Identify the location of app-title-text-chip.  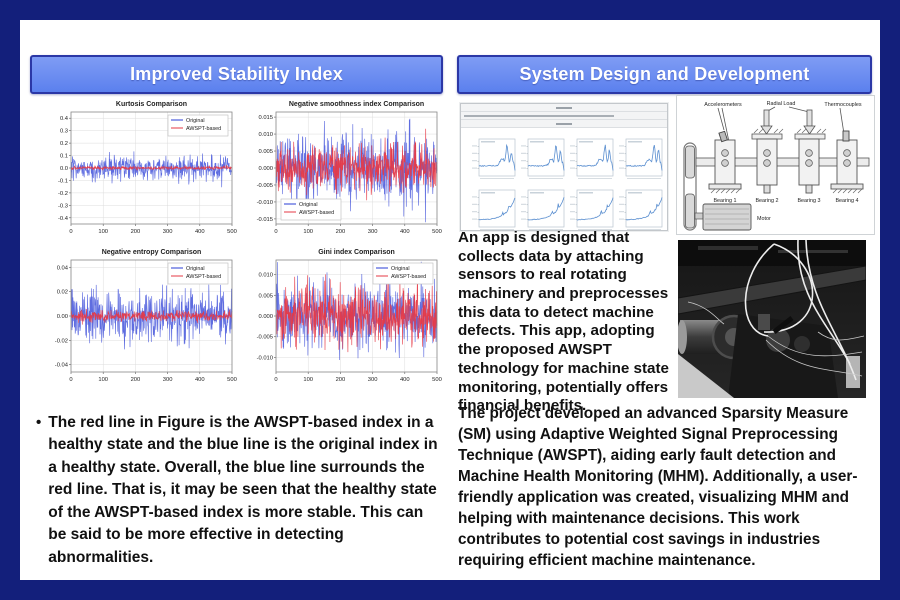
(564, 107).